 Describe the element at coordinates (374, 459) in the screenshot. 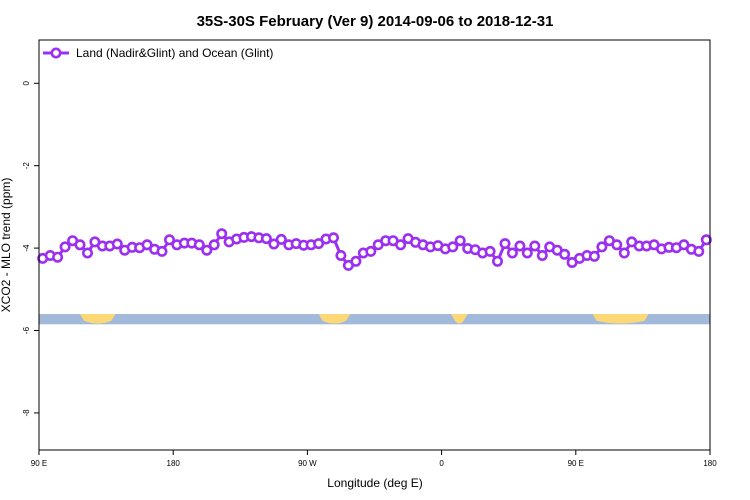

I see `x-axis-ticks: 90 E 180 90 W 0 90 E 180` at that location.